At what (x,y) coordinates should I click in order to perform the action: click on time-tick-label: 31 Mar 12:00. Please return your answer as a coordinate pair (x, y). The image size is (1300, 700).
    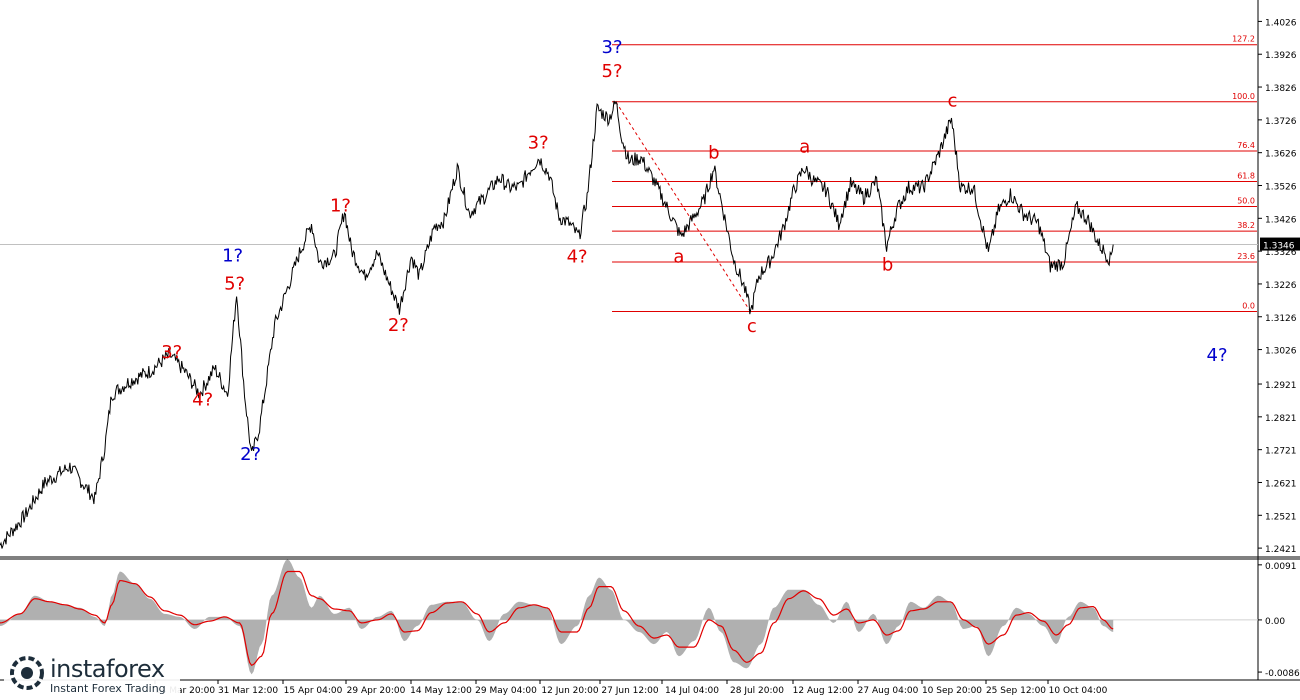
    Looking at the image, I should click on (248, 691).